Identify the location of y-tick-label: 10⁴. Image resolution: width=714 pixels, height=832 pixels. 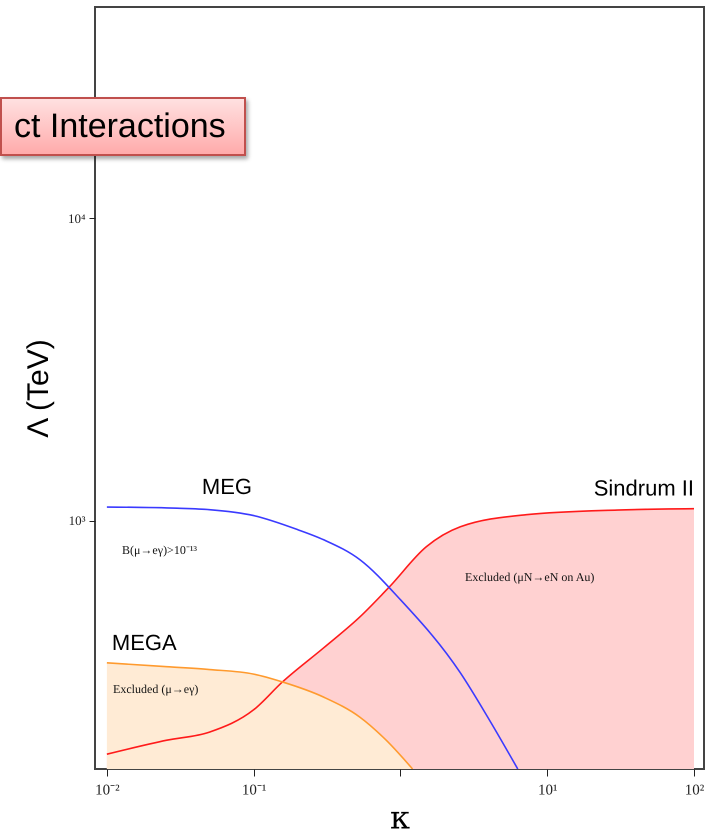
(77, 218).